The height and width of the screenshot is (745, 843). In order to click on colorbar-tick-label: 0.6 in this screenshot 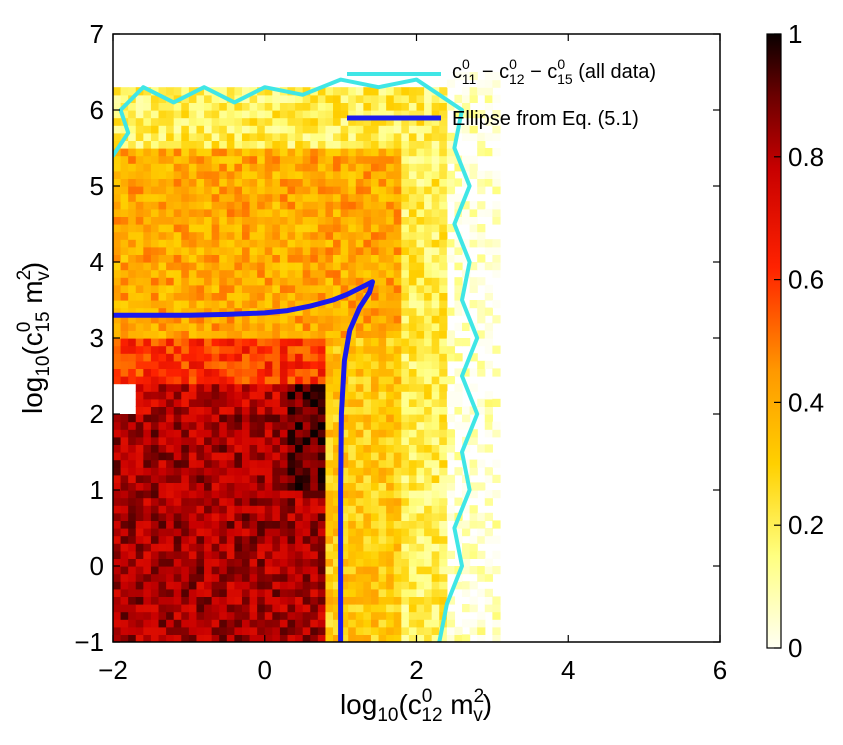, I will do `click(806, 280)`.